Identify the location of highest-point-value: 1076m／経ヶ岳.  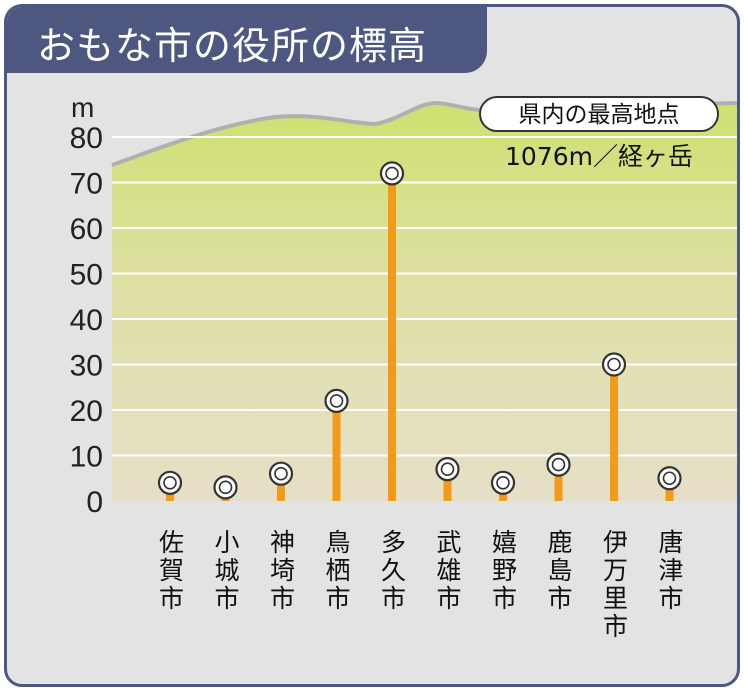
(599, 156).